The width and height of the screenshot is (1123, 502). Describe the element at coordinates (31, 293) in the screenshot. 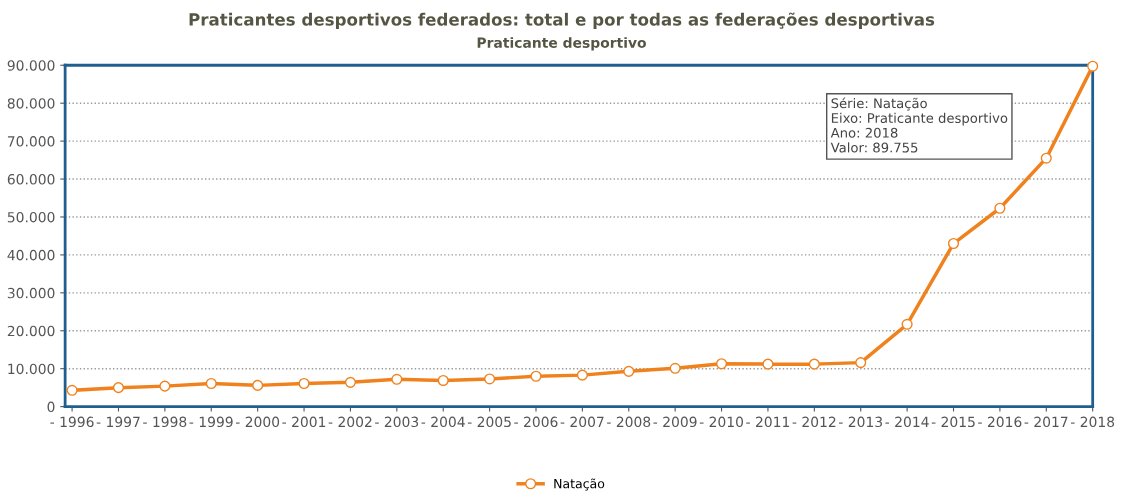

I see `y-tick-label: 30.000` at that location.